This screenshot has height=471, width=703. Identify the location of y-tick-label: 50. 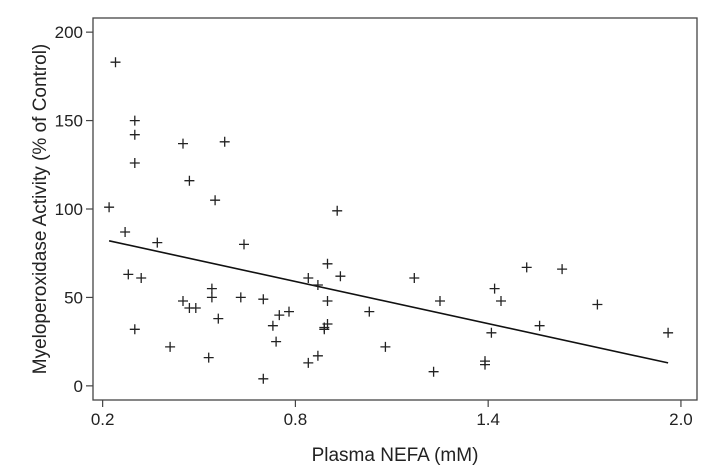
(73, 297).